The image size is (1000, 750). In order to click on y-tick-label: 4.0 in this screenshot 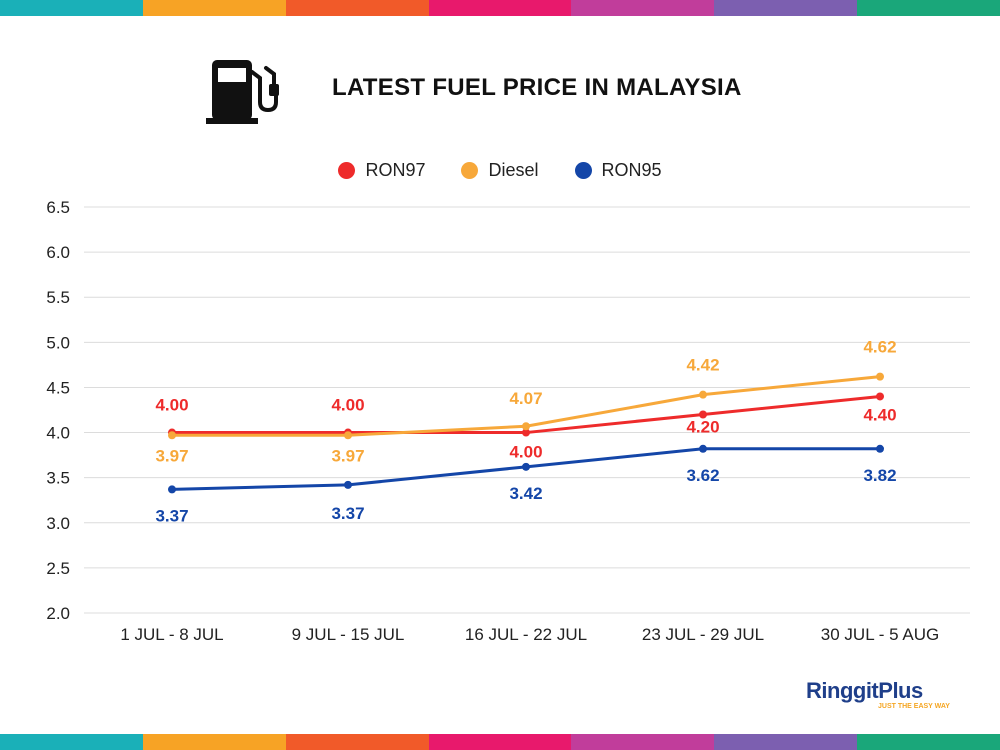, I will do `click(58, 433)`.